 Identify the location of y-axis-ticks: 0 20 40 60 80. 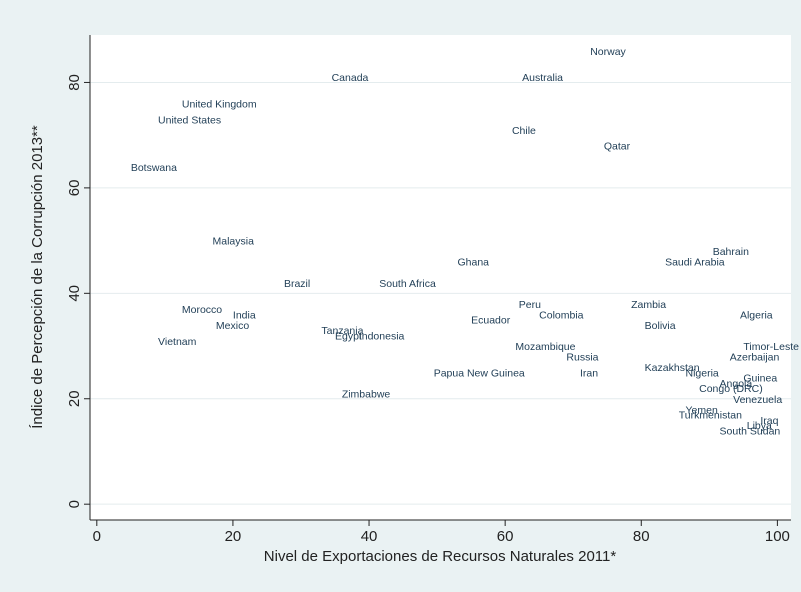
(78, 291).